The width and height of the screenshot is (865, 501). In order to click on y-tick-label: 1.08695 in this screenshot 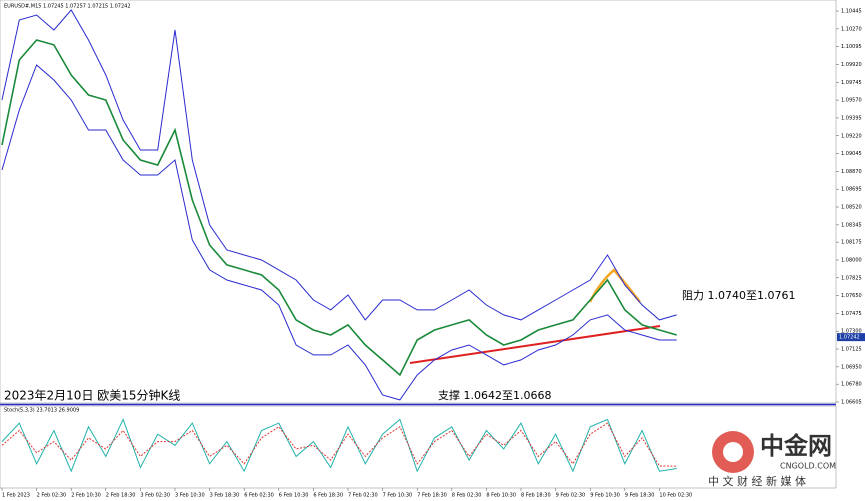, I will do `click(851, 190)`.